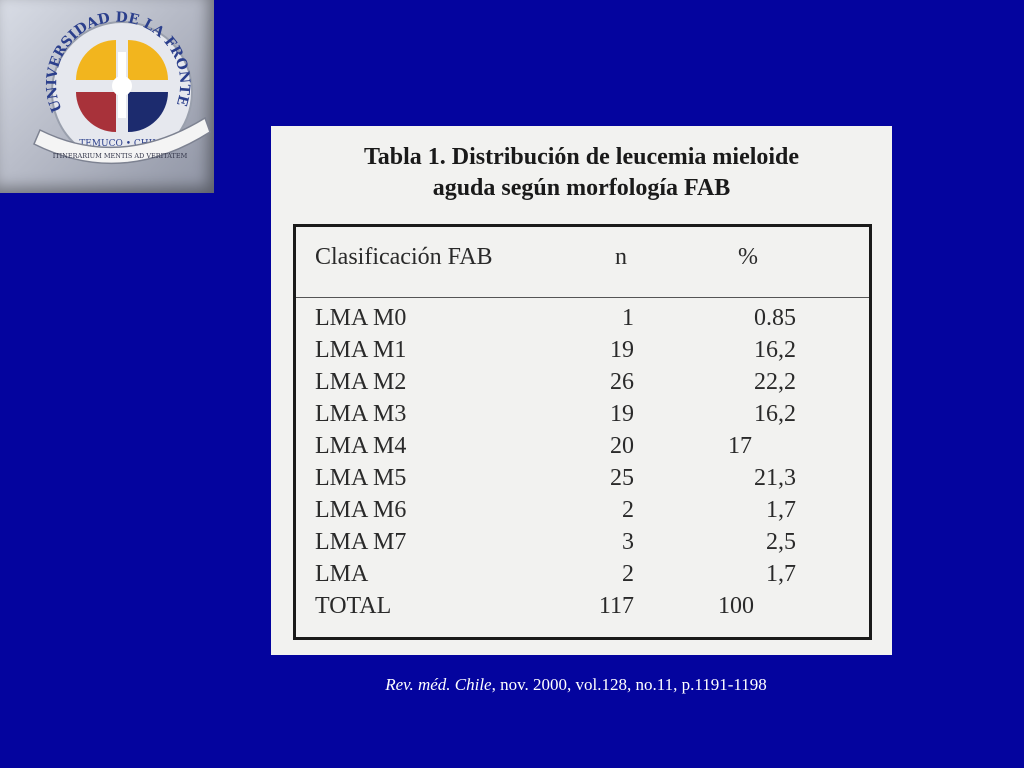 This screenshot has height=768, width=1024. Describe the element at coordinates (621, 257) in the screenshot. I see `header-n: n` at that location.